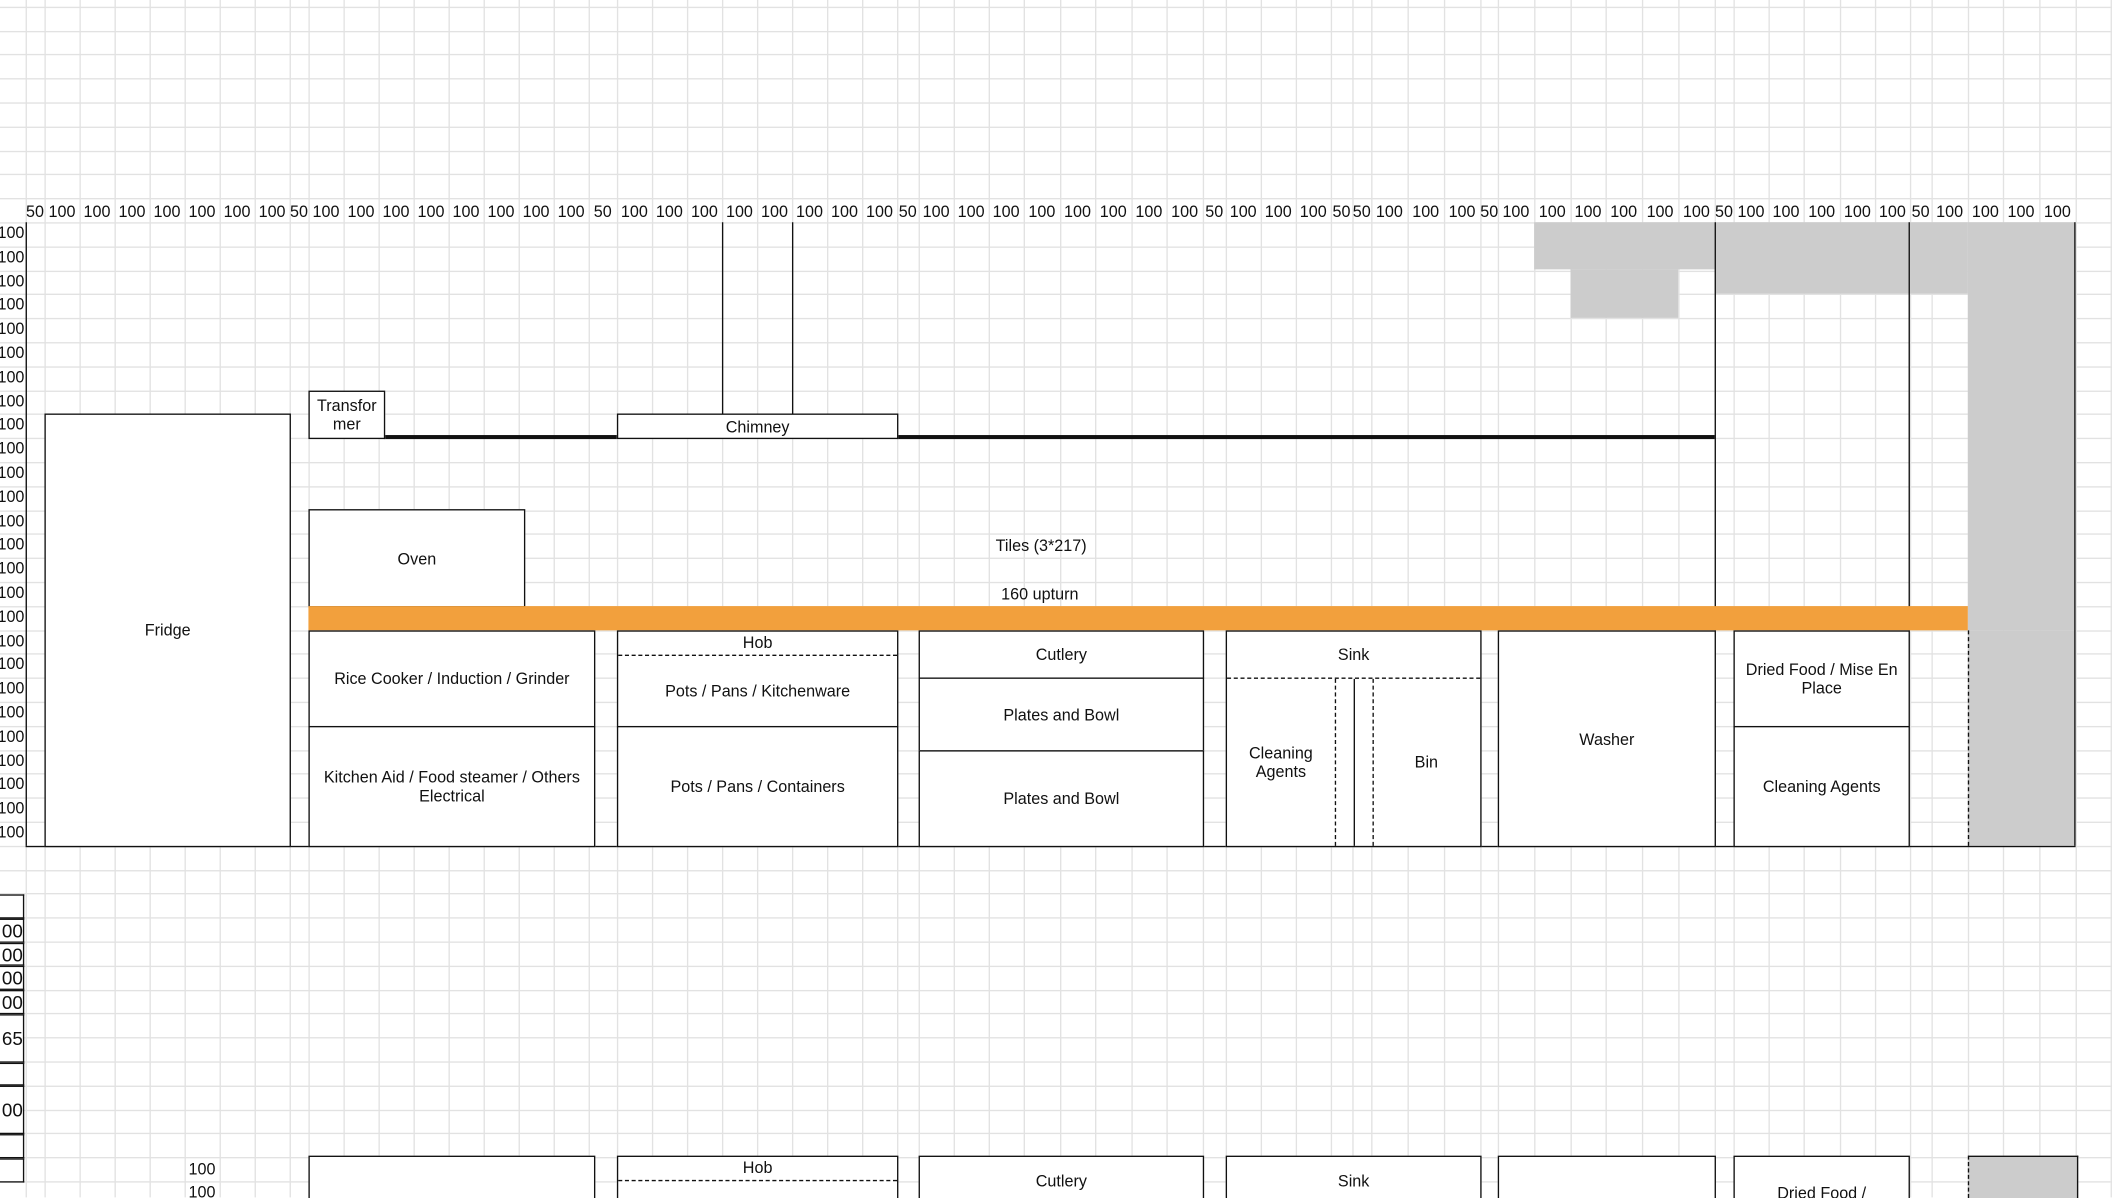  Describe the element at coordinates (1607, 739) in the screenshot. I see `washer-label: Washer` at that location.